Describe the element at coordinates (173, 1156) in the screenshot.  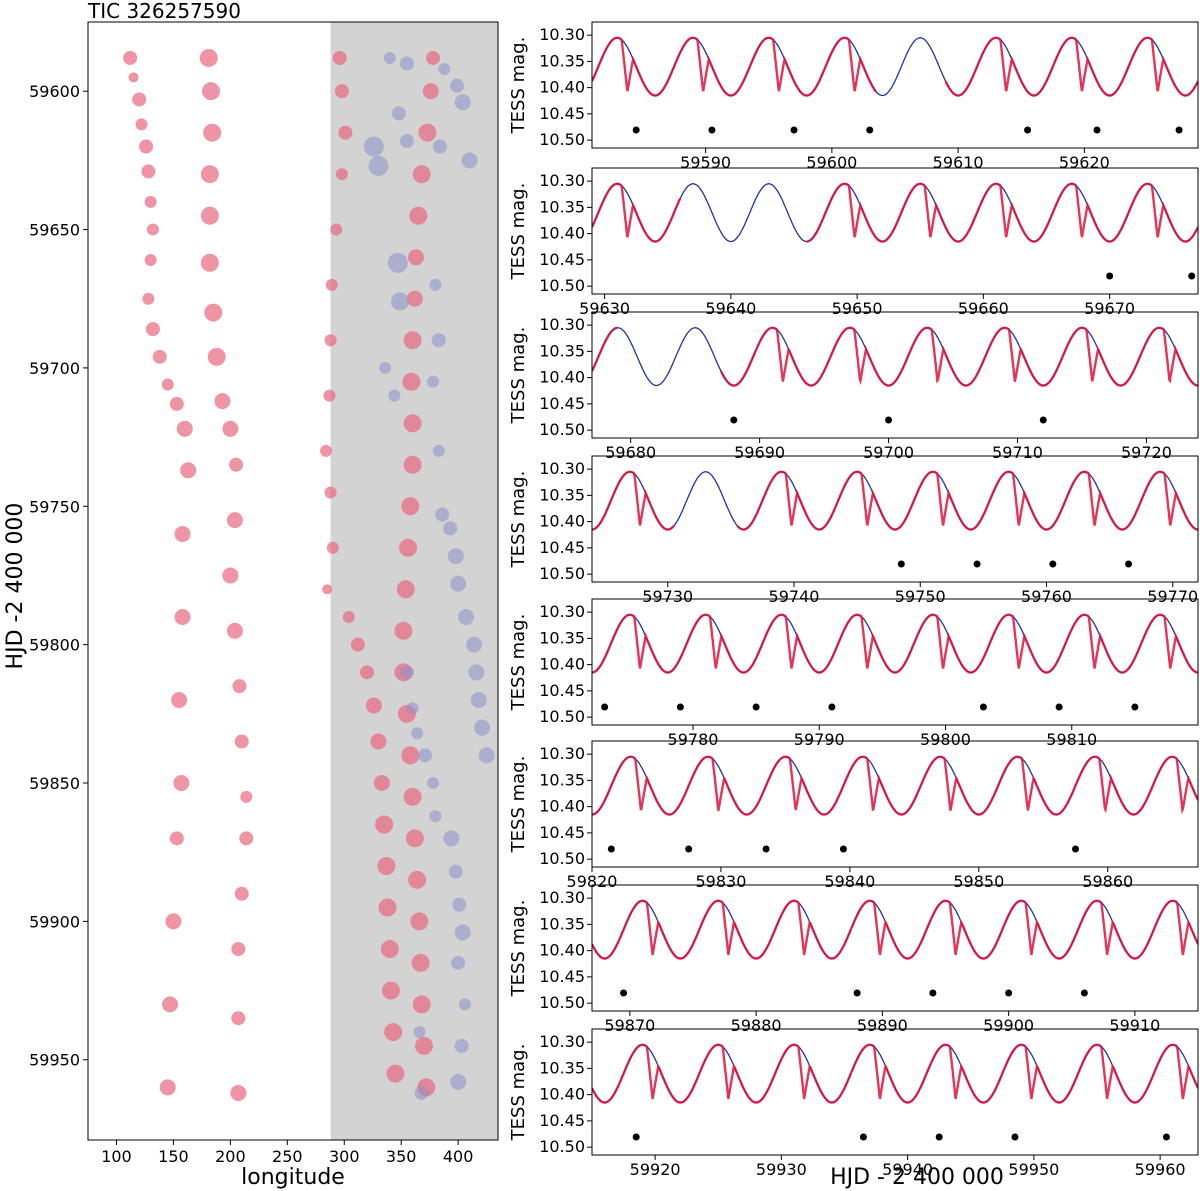
I see `x-tick-label: 150` at that location.